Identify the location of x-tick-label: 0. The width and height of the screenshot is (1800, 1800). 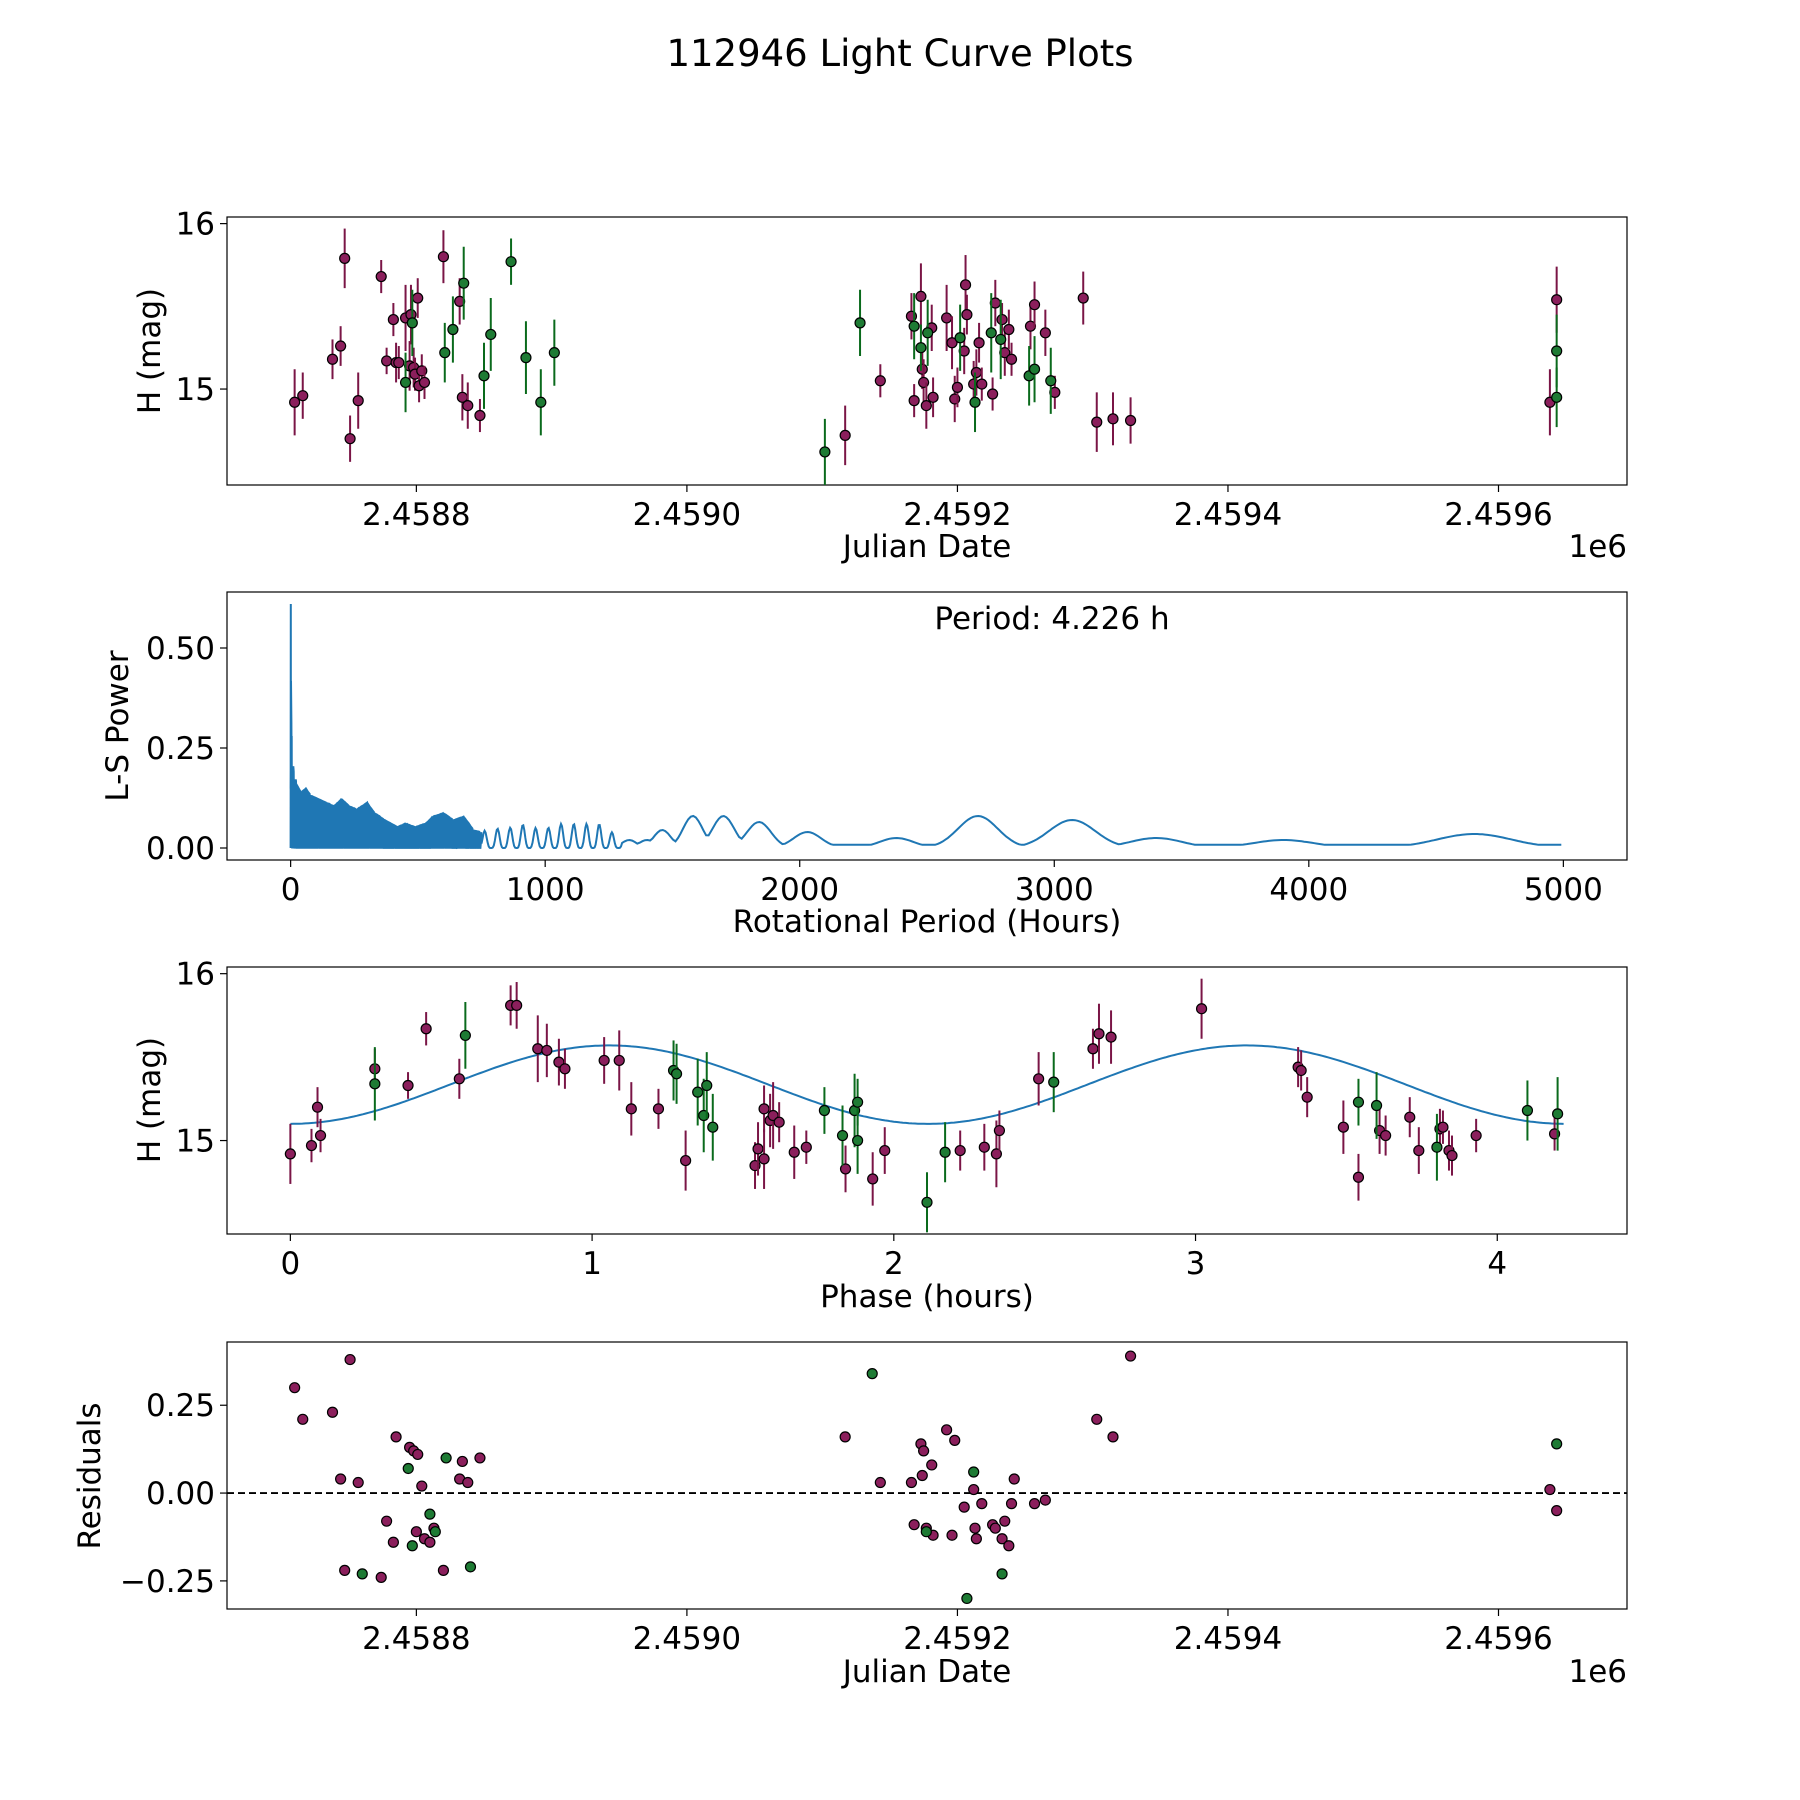
(290, 1264).